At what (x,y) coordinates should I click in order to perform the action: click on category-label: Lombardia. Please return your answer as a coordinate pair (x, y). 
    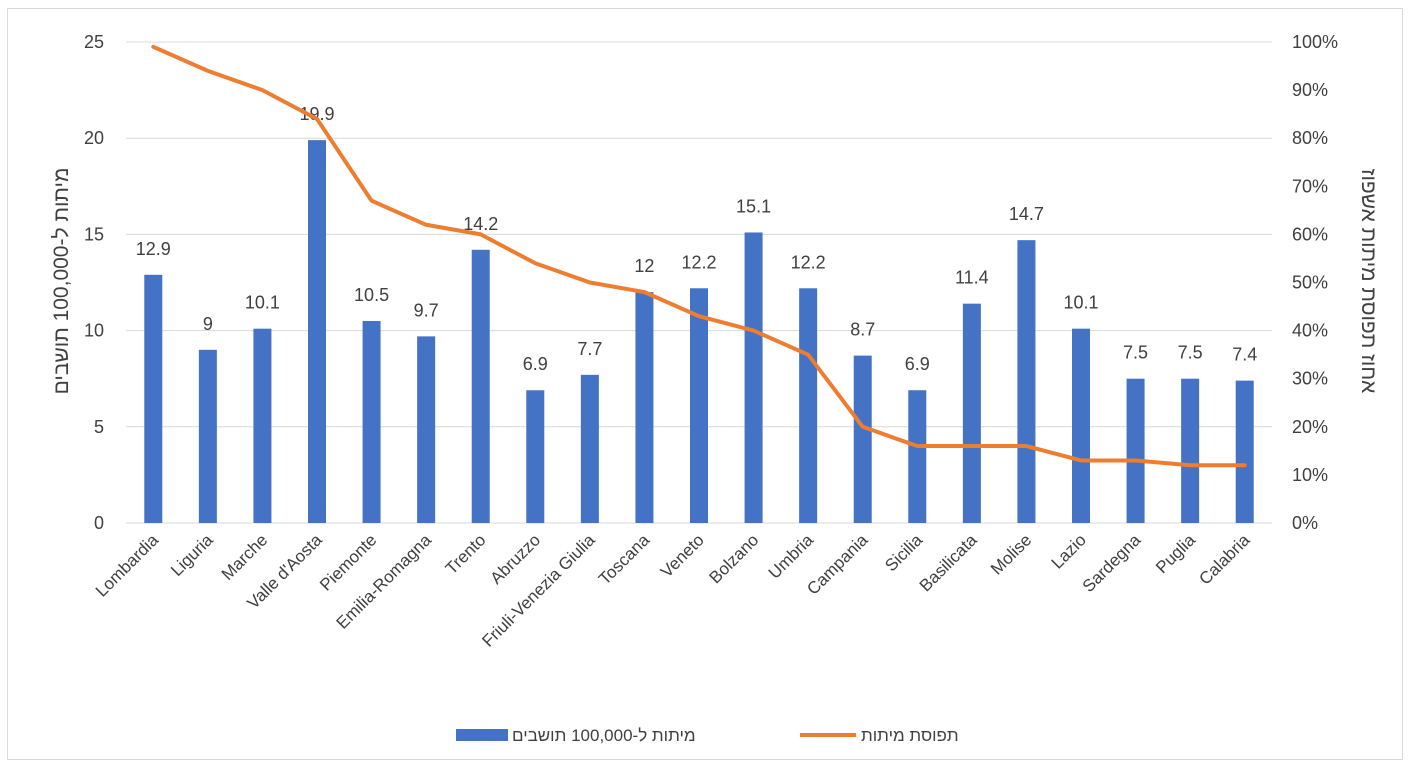
    Looking at the image, I should click on (127, 565).